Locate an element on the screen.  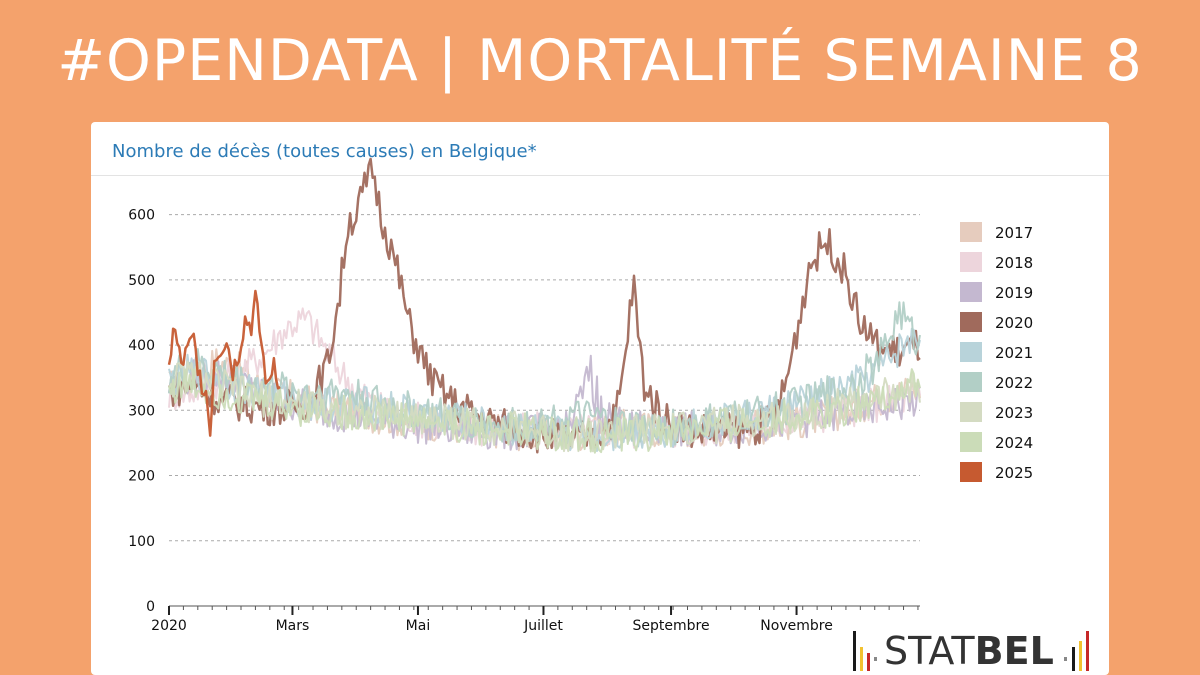
legend-swatch-2019 is located at coordinates (971, 292).